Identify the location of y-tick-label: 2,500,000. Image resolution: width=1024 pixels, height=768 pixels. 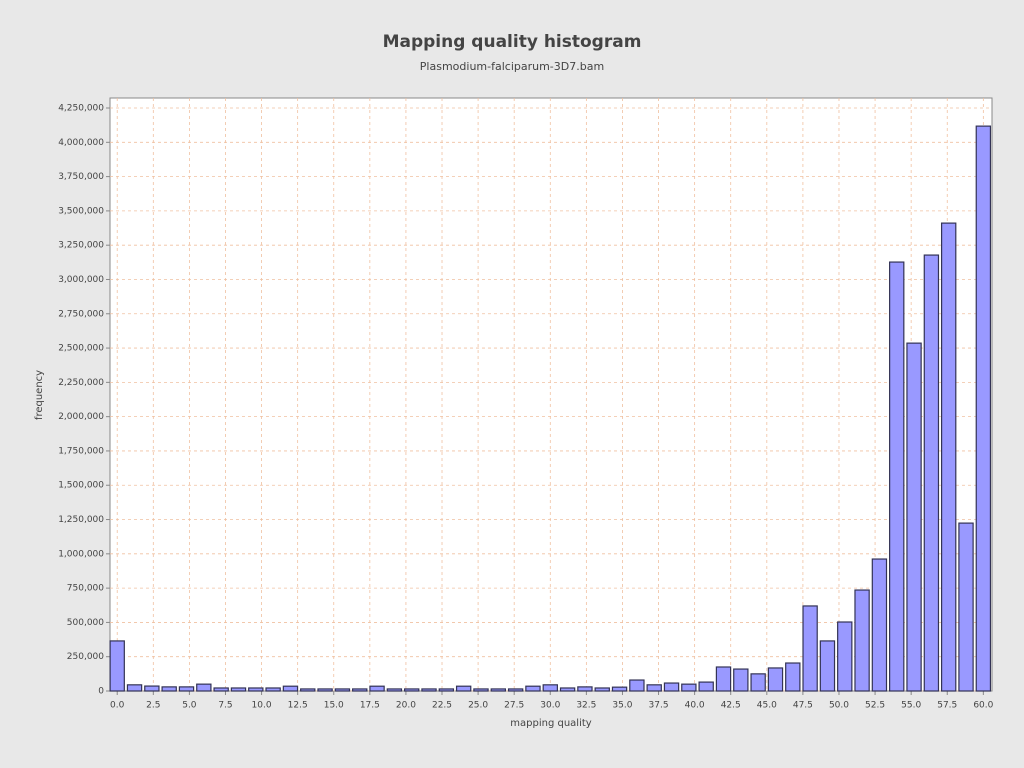
(81, 349).